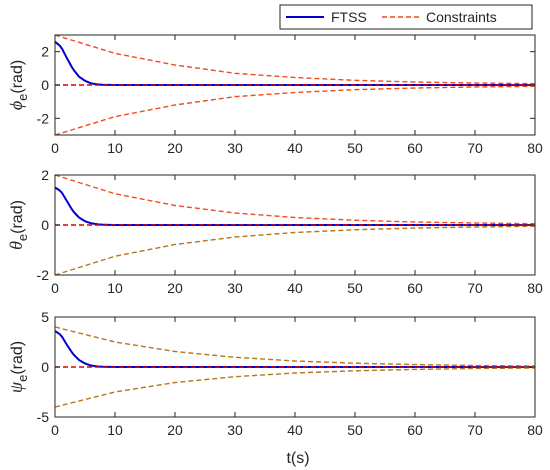 This screenshot has height=470, width=550. Describe the element at coordinates (18, 85) in the screenshot. I see `y-axis-label: ϕe(rad)` at that location.